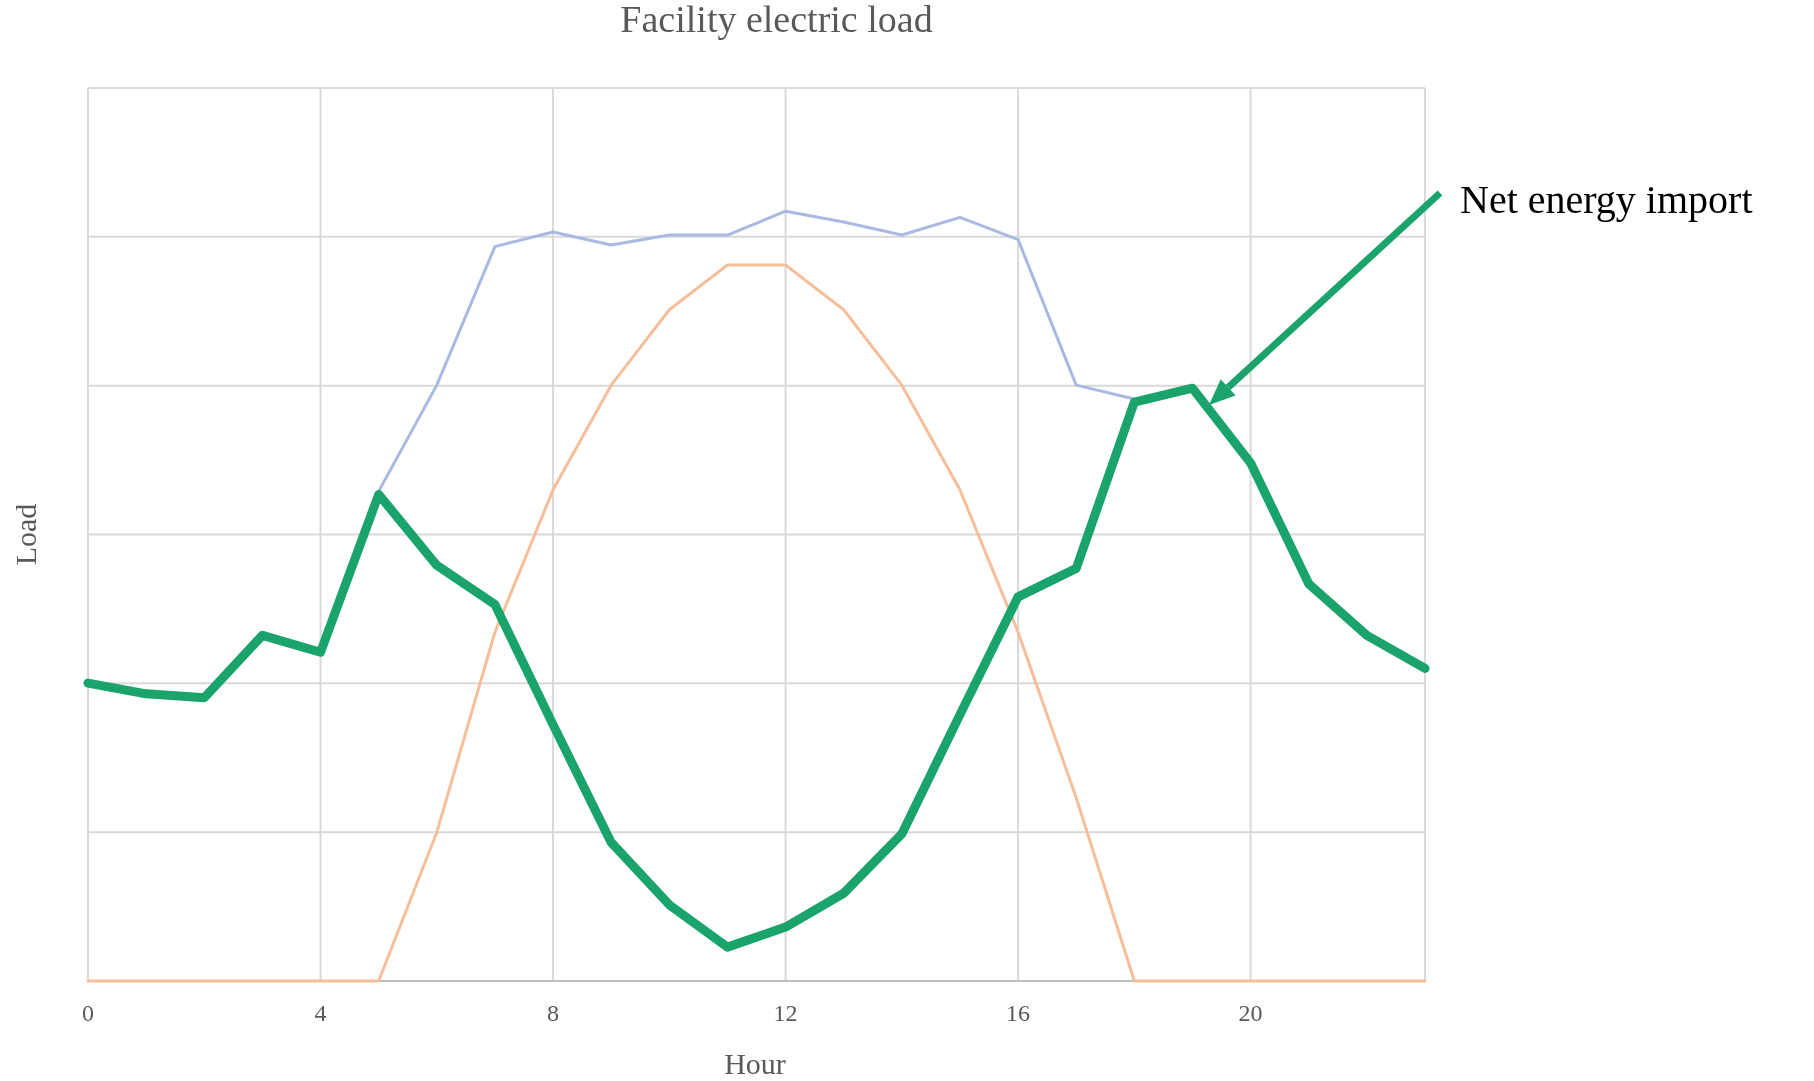  Describe the element at coordinates (776, 20) in the screenshot. I see `chart-title: Facility electric load` at that location.